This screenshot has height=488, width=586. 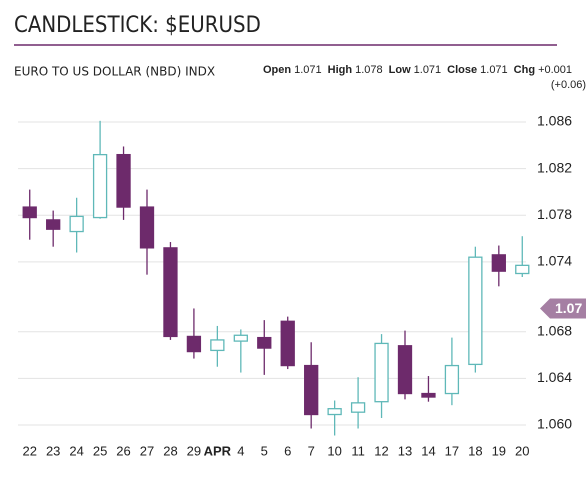 What do you see at coordinates (555, 70) in the screenshot?
I see `stat-value: +0.001` at bounding box center [555, 70].